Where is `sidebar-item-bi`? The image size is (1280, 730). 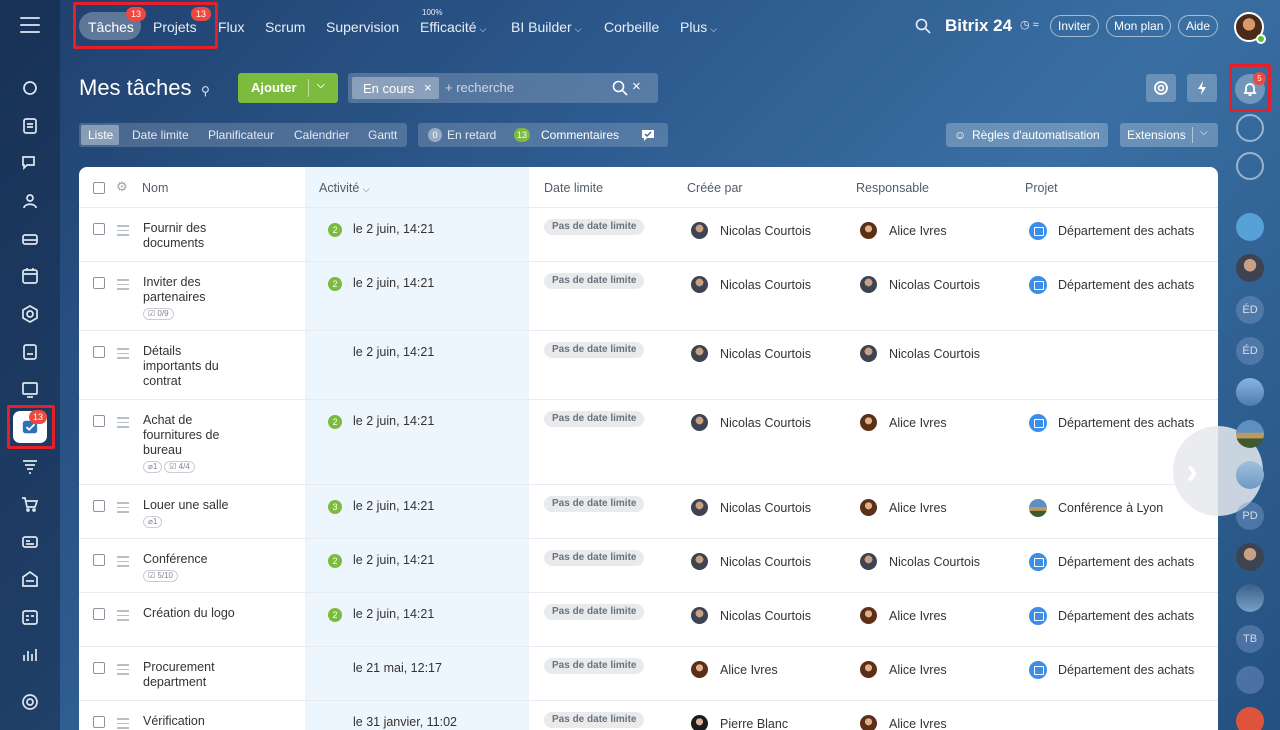 sidebar-item-bi is located at coordinates (30, 655).